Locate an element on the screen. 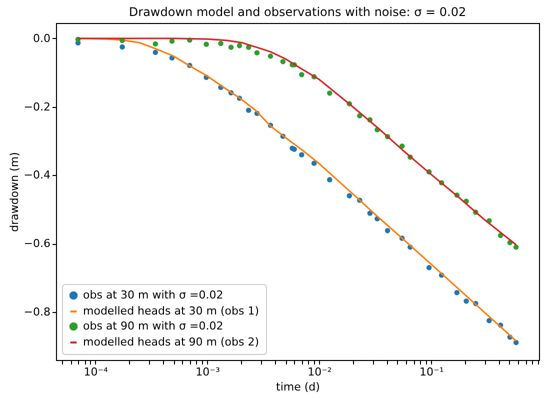  x-tick-label: 10⁻³ is located at coordinates (208, 372).